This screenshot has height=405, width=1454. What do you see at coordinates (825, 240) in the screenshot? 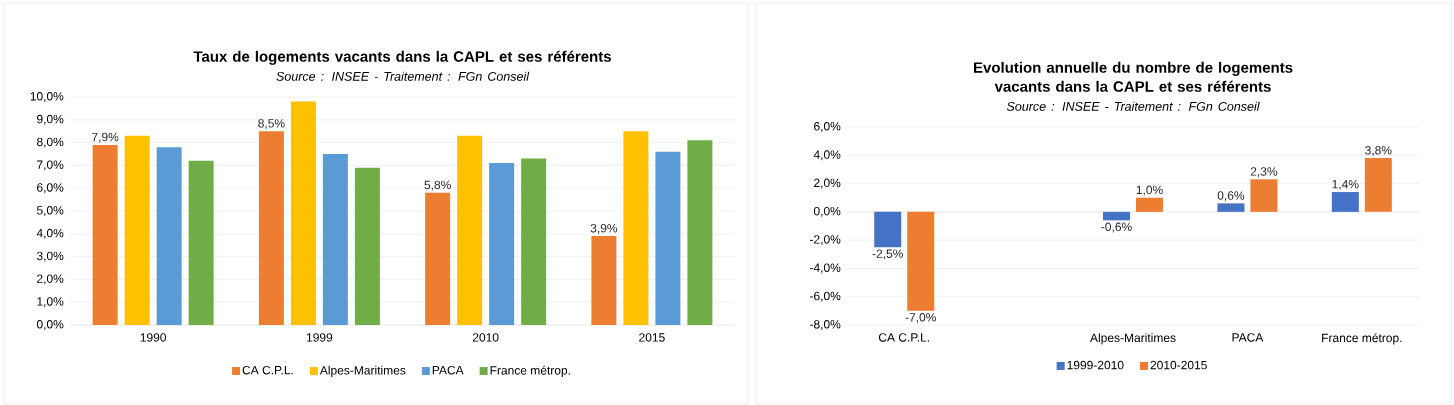
I see `y-tick-label: -2,0%` at bounding box center [825, 240].